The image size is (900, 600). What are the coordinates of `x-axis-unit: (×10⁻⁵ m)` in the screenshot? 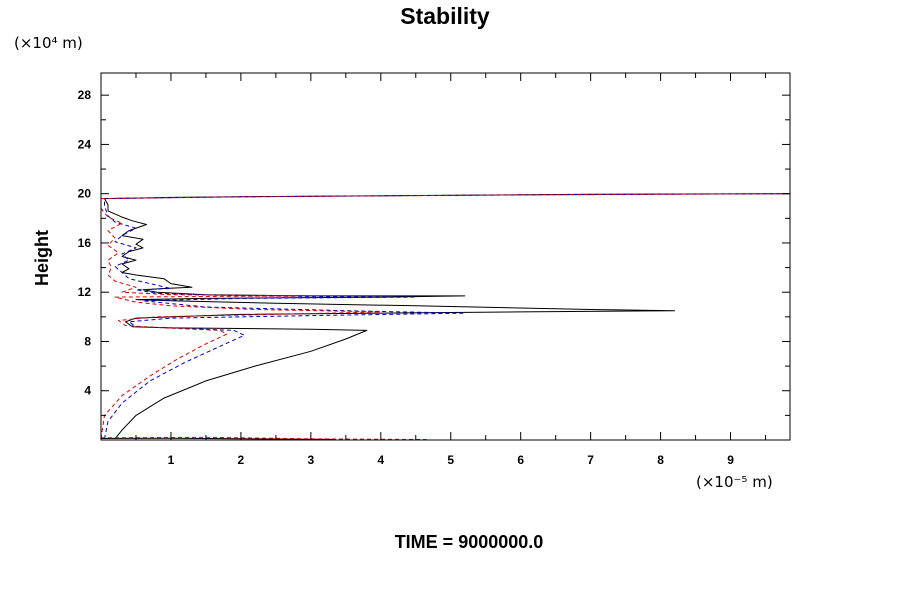 It's located at (734, 482).